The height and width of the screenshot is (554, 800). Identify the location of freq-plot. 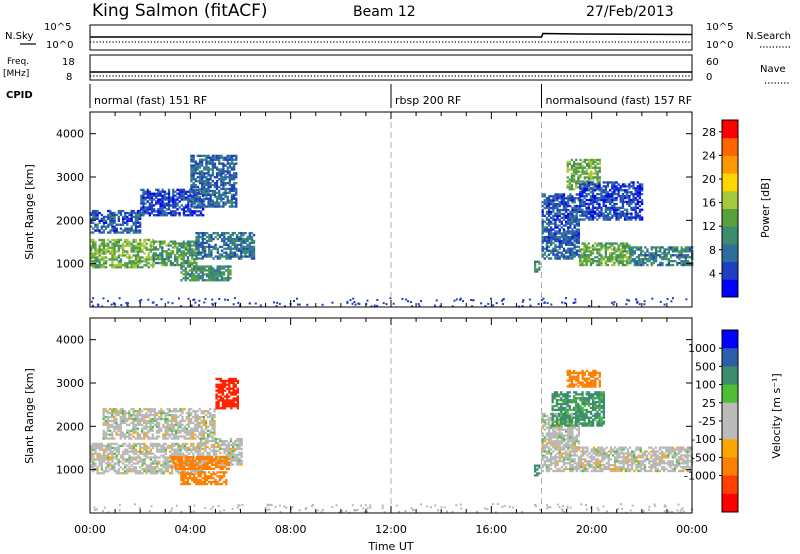
(391, 74).